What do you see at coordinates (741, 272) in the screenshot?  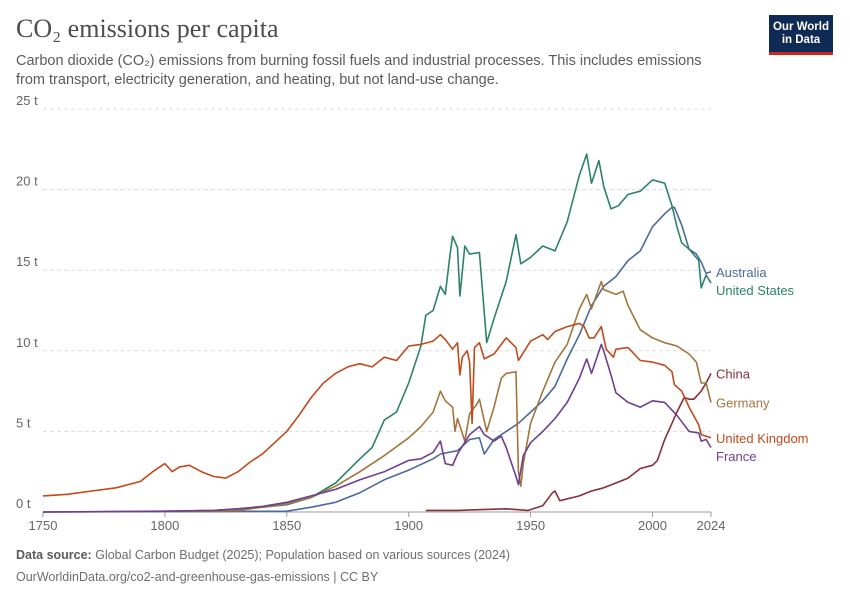 I see `series-label-australia: Australia` at bounding box center [741, 272].